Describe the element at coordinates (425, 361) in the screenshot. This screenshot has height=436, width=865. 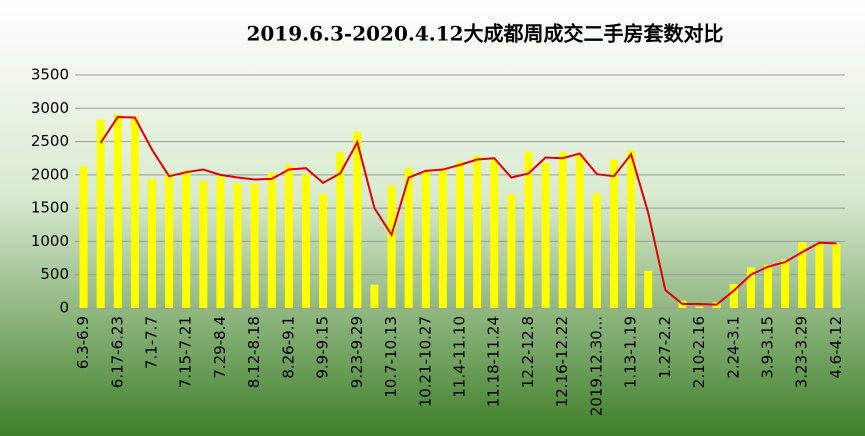
I see `x-tick-label: 10.21-10.27` at that location.